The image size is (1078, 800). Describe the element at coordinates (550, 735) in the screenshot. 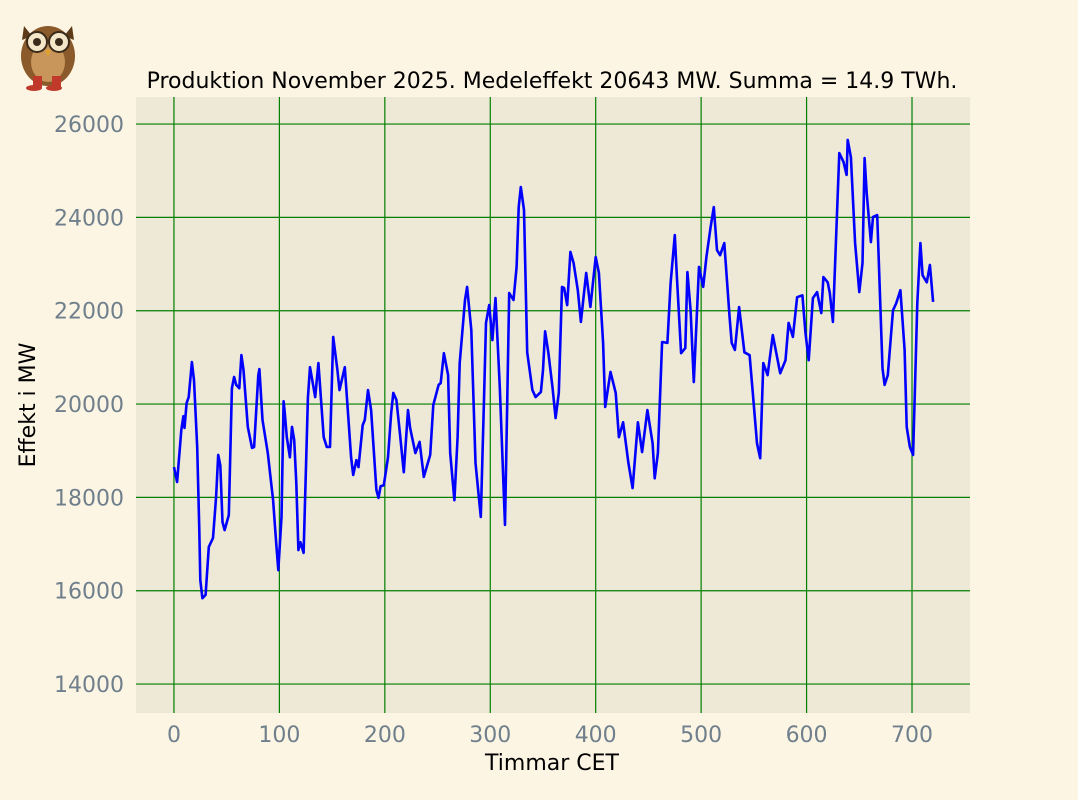

I see `x-axis-ticks: 0 100 200 300 400 500 600 700` at that location.